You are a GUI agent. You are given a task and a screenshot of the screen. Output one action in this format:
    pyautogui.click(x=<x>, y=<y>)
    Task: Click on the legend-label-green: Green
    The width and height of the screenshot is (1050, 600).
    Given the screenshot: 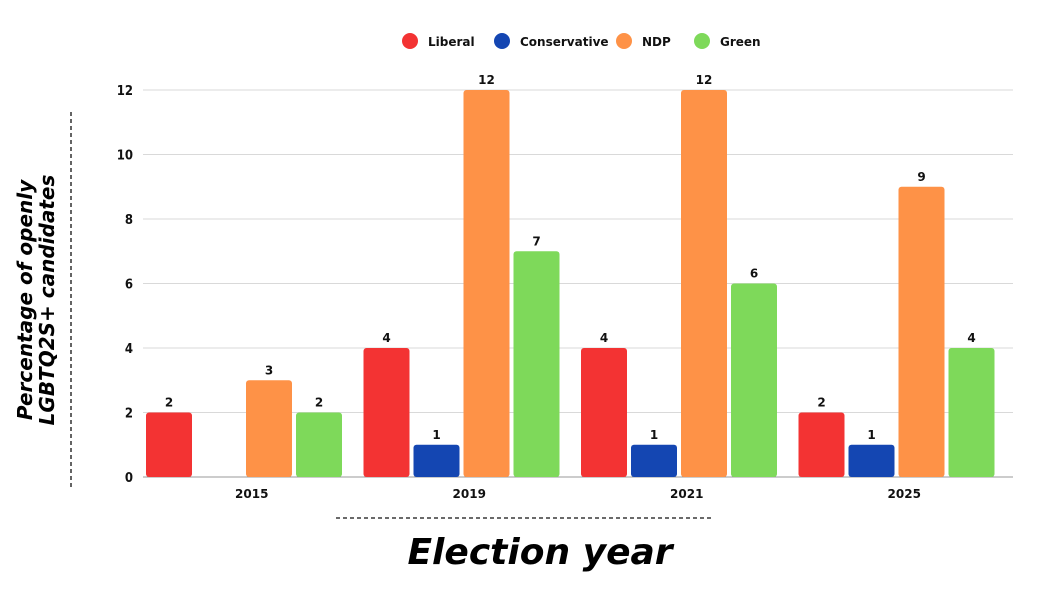 What is the action you would take?
    pyautogui.click(x=740, y=42)
    